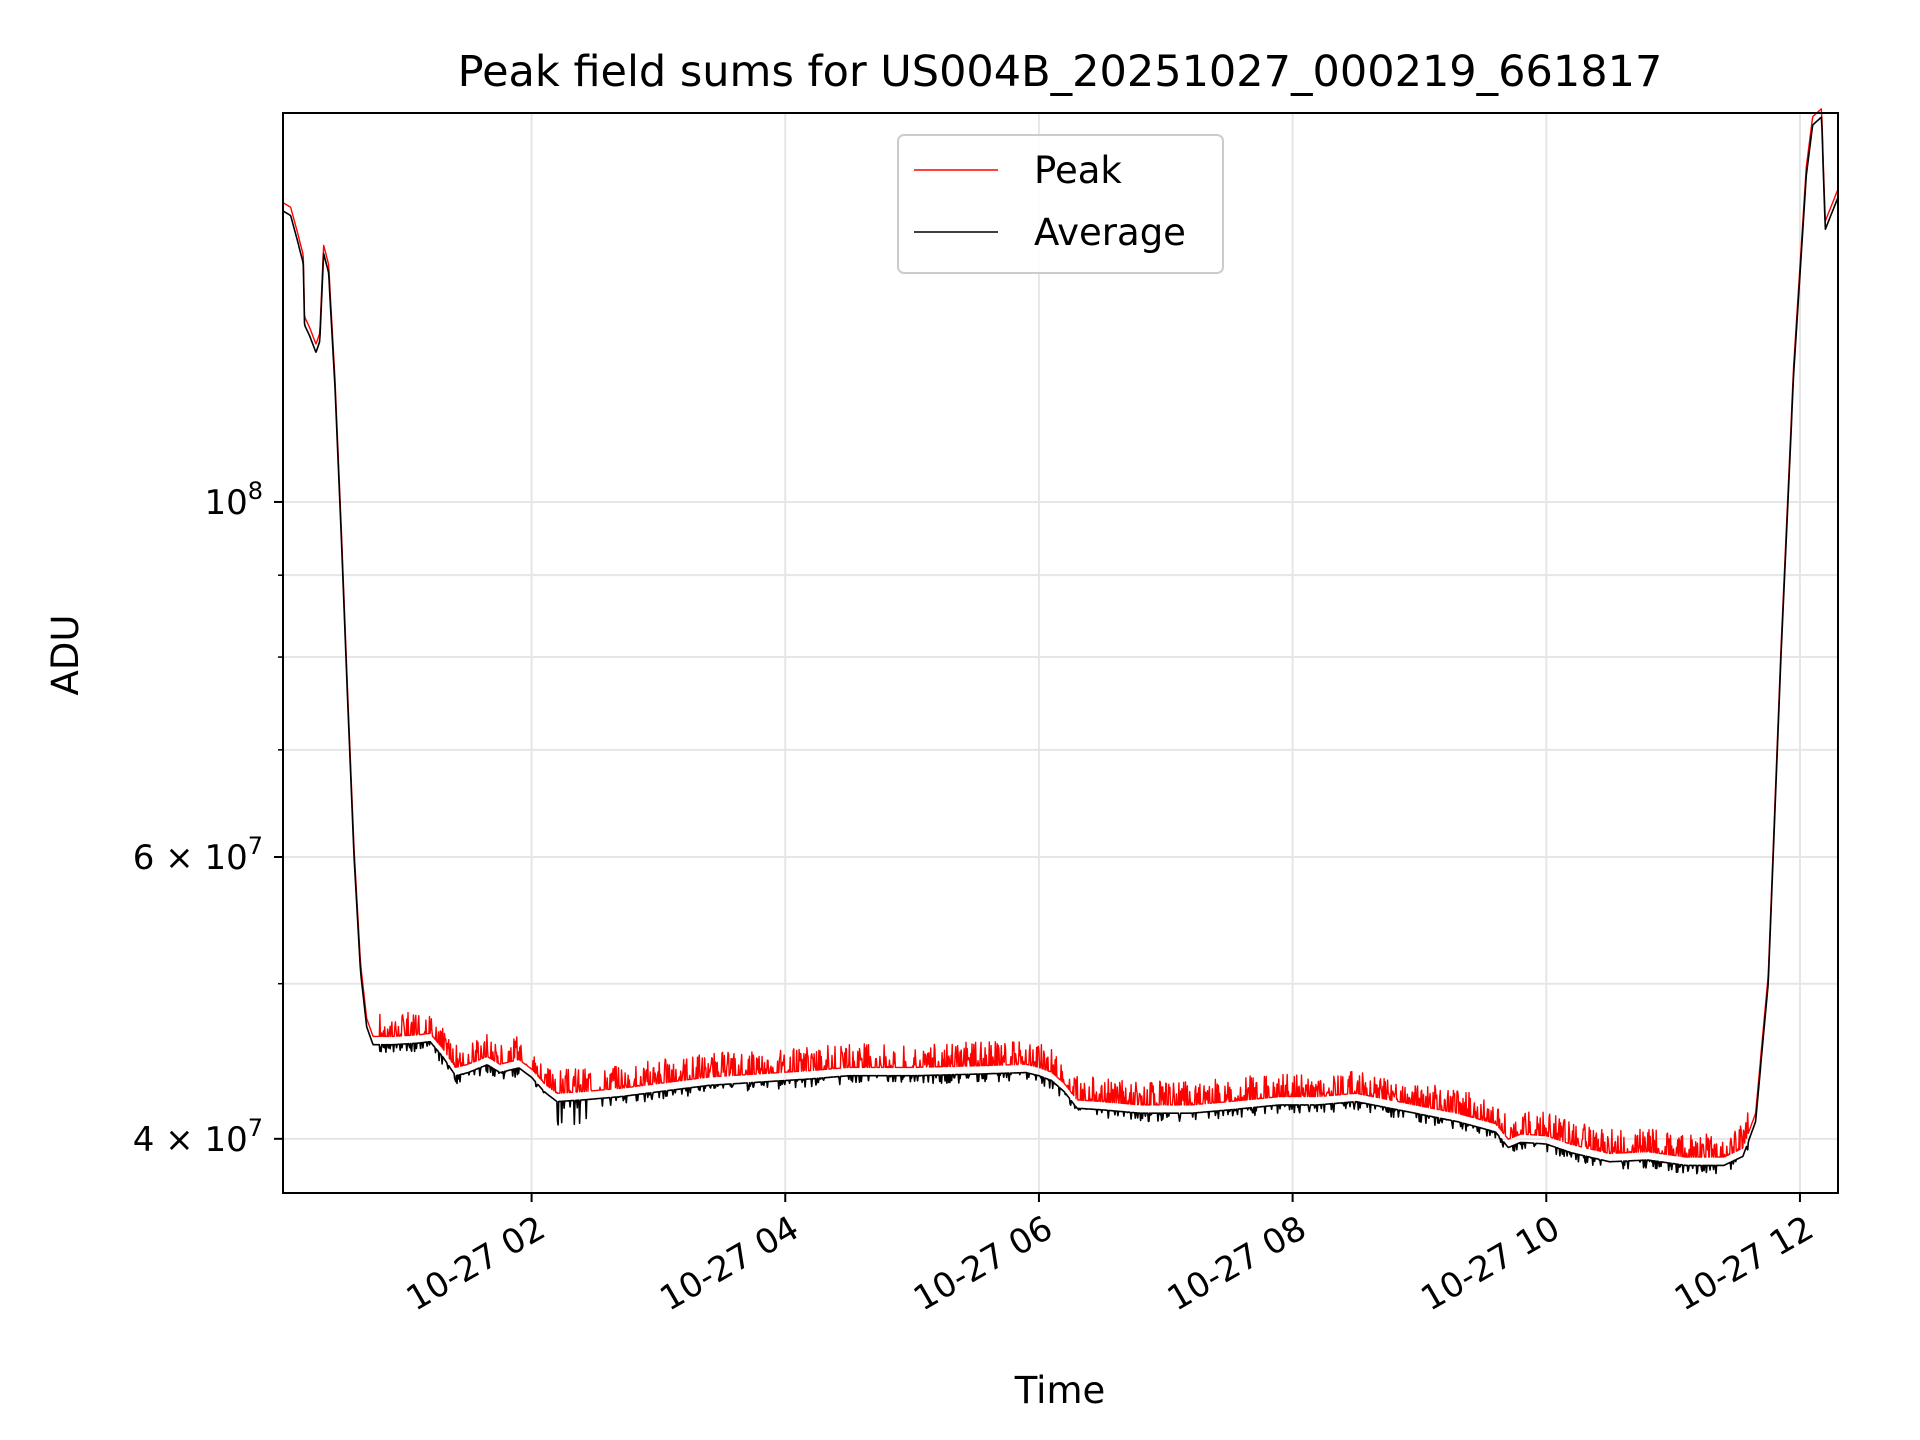 The height and width of the screenshot is (1440, 1920). I want to click on y-axis-label: ADU, so click(65, 655).